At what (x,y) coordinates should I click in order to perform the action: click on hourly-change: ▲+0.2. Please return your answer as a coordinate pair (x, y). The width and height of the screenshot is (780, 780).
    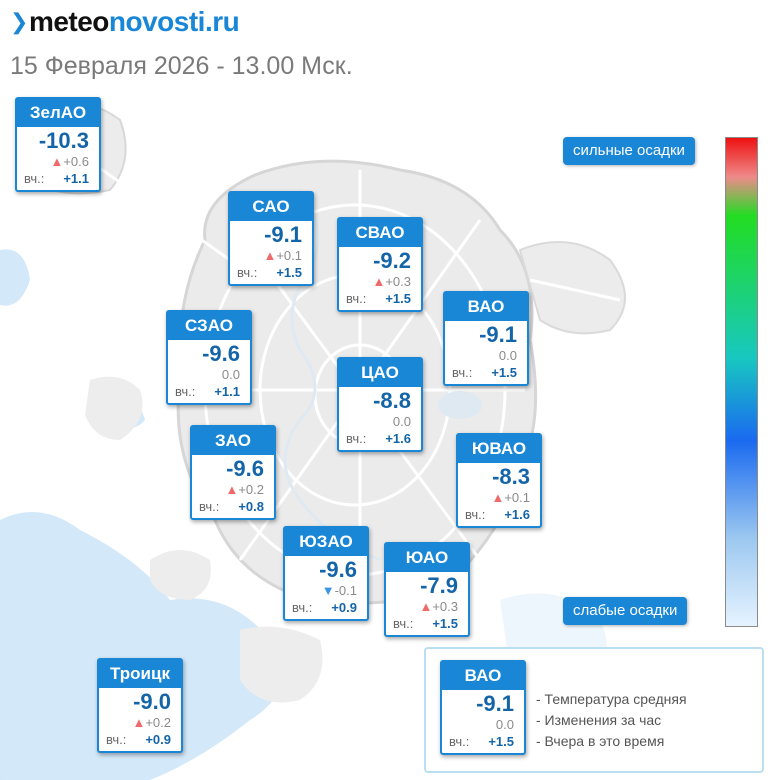
    Looking at the image, I should click on (233, 490).